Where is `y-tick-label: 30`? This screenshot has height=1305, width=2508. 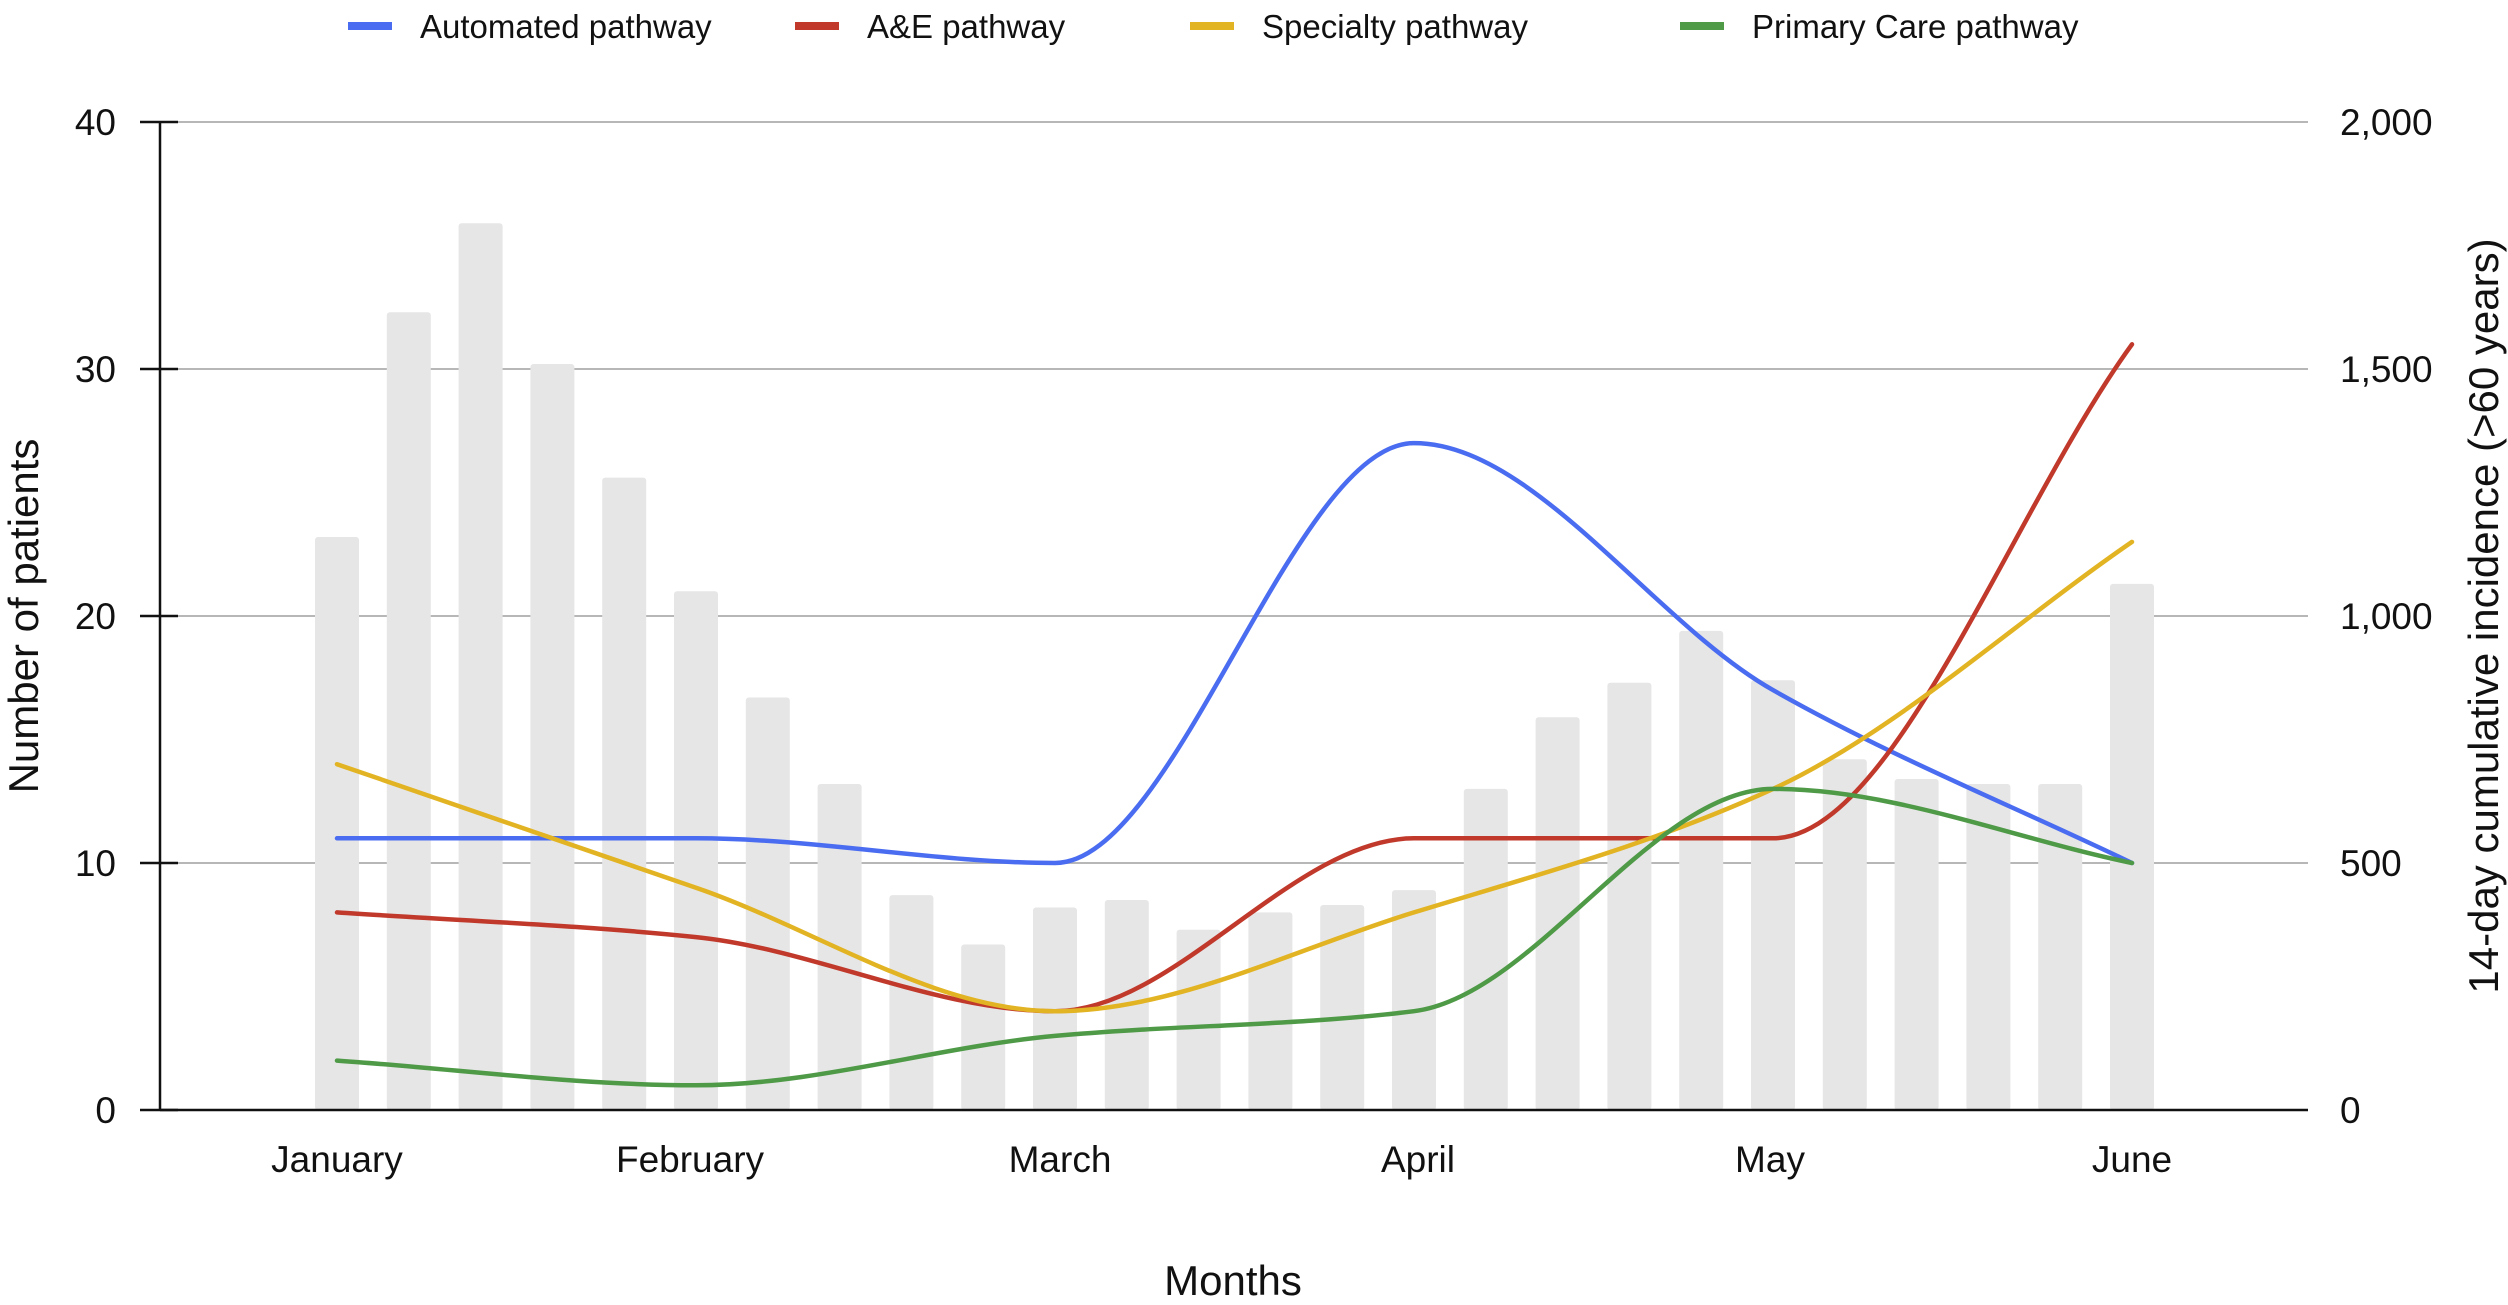 y-tick-label: 30 is located at coordinates (95, 369).